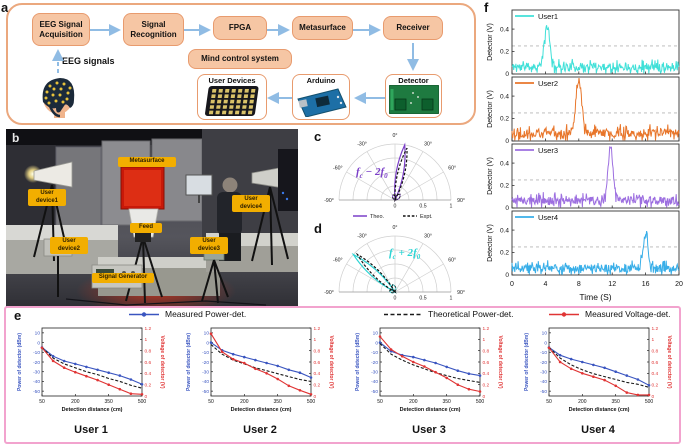  I want to click on legend-measured-voltage: Measured Voltage-det., so click(609, 314).